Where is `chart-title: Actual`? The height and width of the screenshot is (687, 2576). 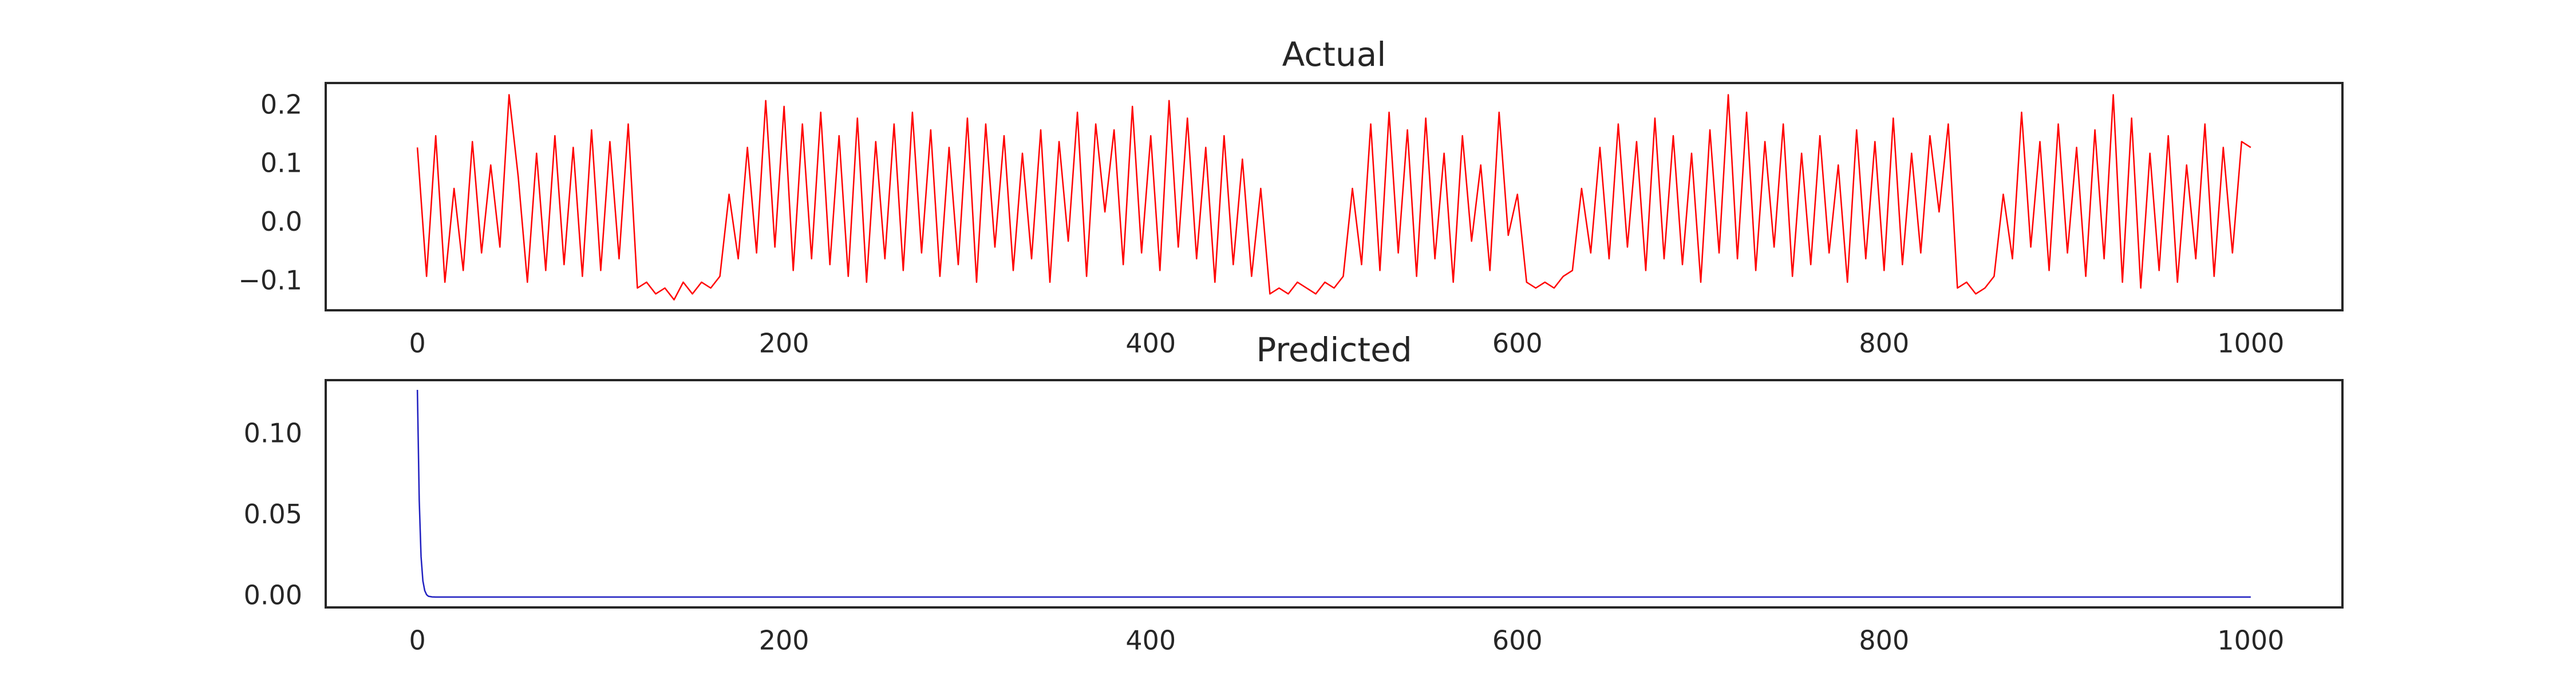 chart-title: Actual is located at coordinates (1334, 54).